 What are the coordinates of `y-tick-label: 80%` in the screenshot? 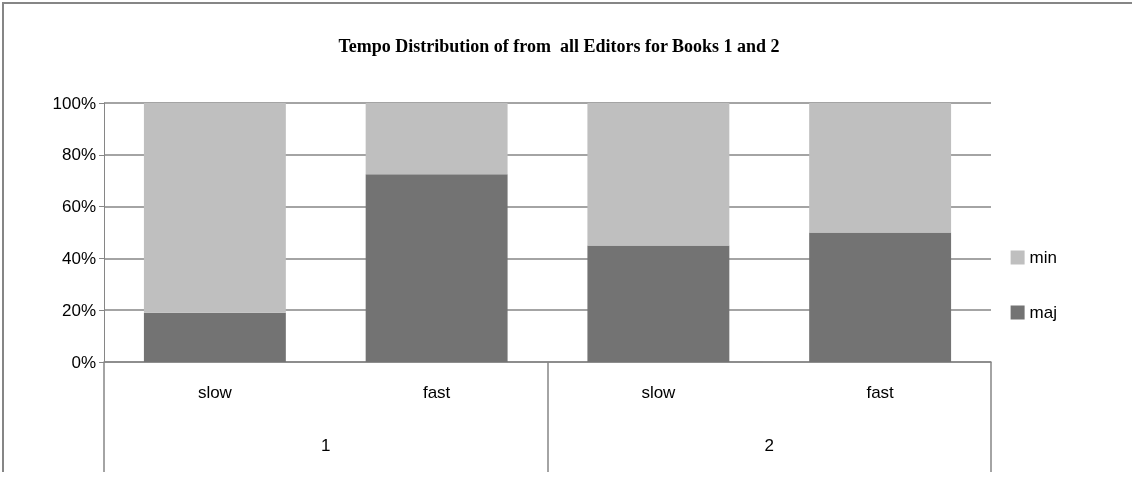 It's located at (78, 155).